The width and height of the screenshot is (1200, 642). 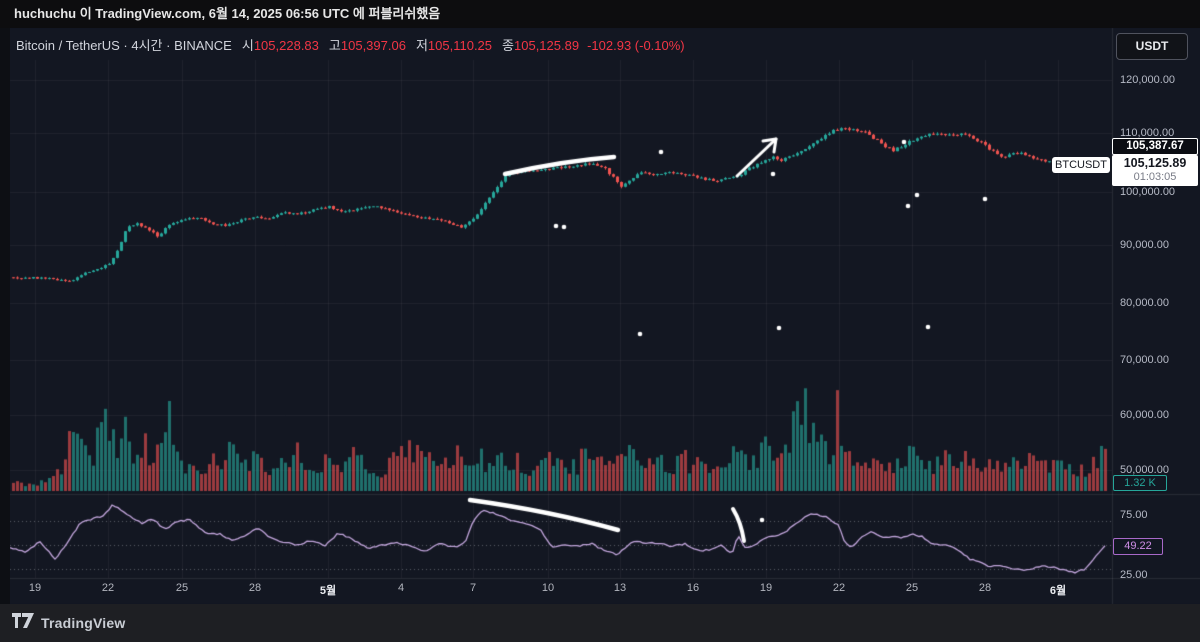 What do you see at coordinates (328, 591) in the screenshot?
I see `time-tick-label: 5월` at bounding box center [328, 591].